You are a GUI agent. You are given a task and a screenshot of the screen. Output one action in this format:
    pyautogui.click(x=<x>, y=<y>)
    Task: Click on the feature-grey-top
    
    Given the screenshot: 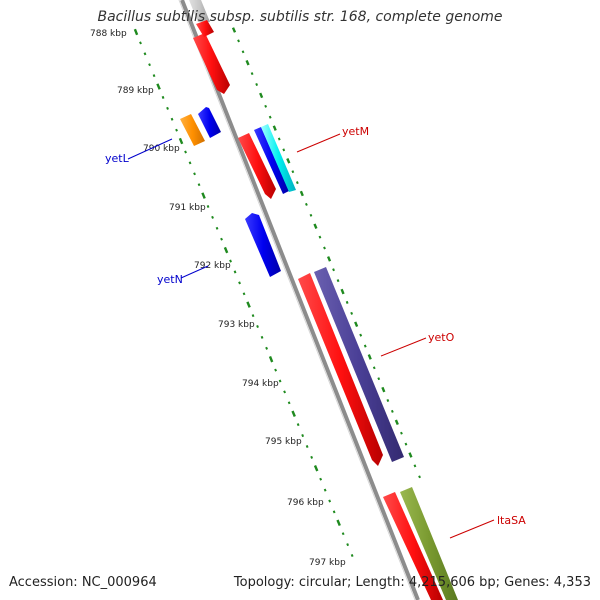 What is the action you would take?
    pyautogui.click(x=199, y=11)
    